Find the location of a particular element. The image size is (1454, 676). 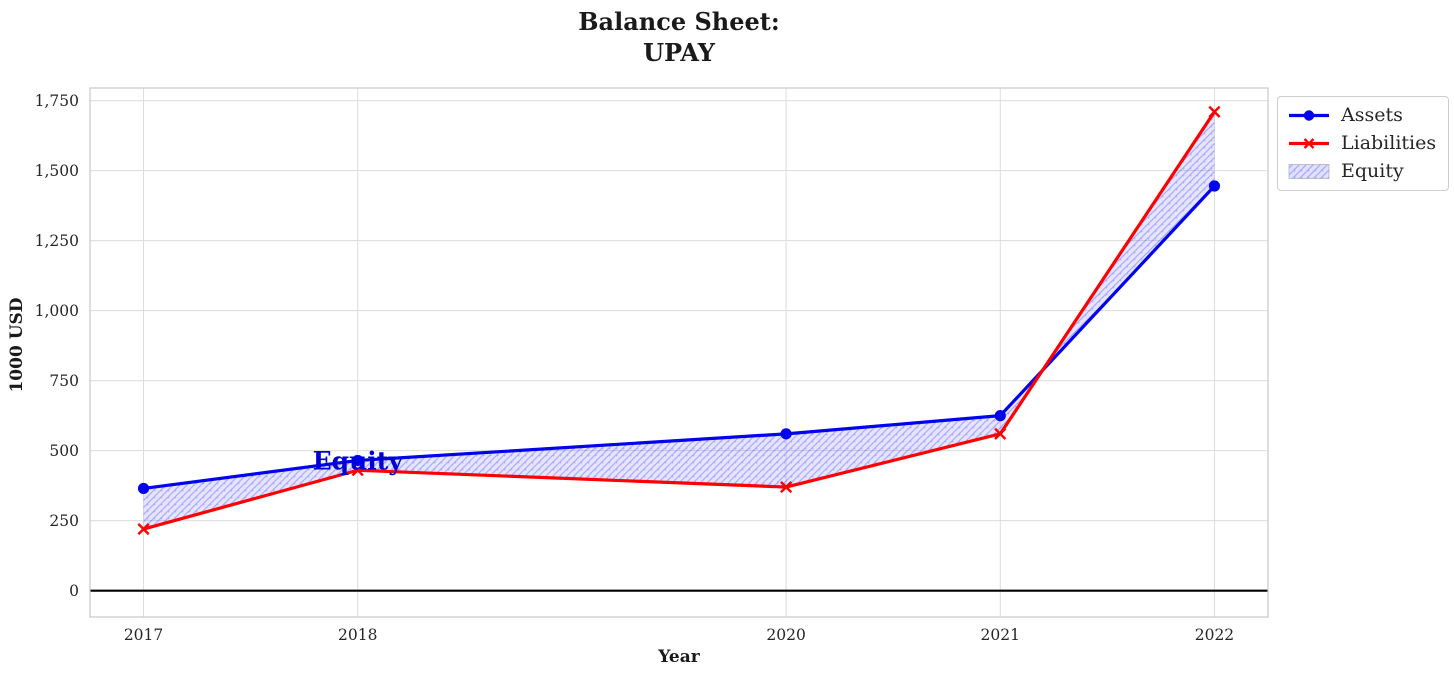

y-tick-label: 0 is located at coordinates (74, 591).